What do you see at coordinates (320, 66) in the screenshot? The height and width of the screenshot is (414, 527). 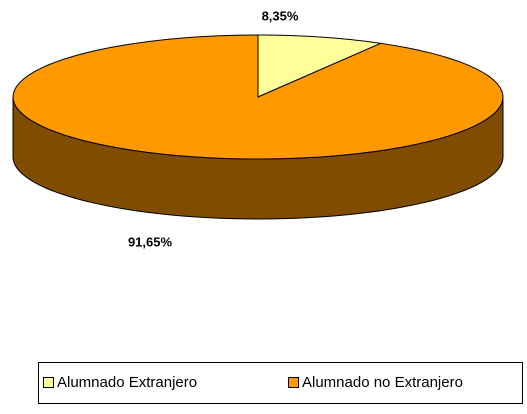 I see `pie-slice` at bounding box center [320, 66].